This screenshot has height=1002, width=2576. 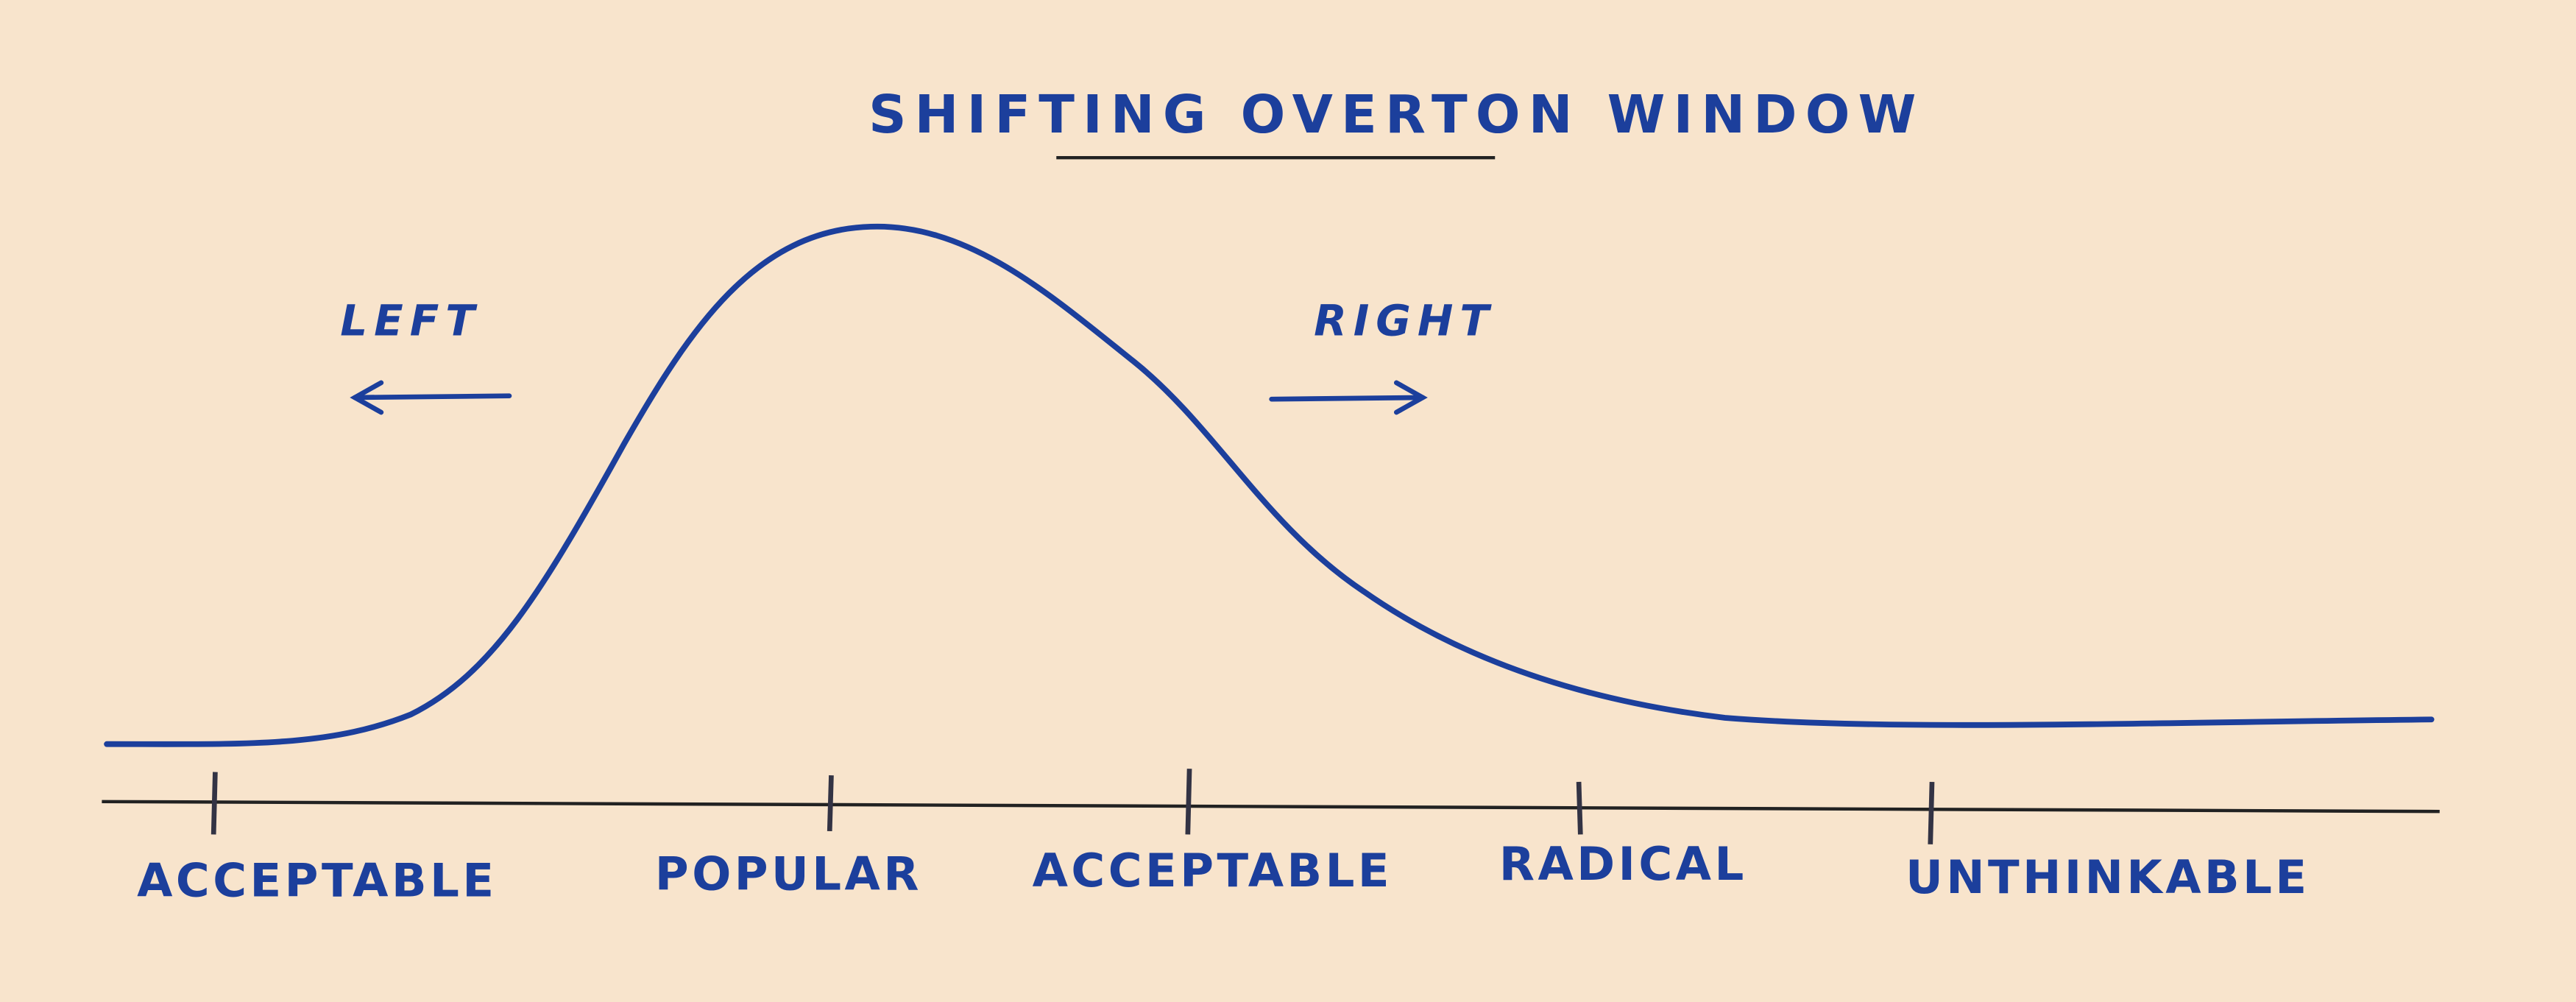 I want to click on right-label: RIGHT, so click(x=1405, y=321).